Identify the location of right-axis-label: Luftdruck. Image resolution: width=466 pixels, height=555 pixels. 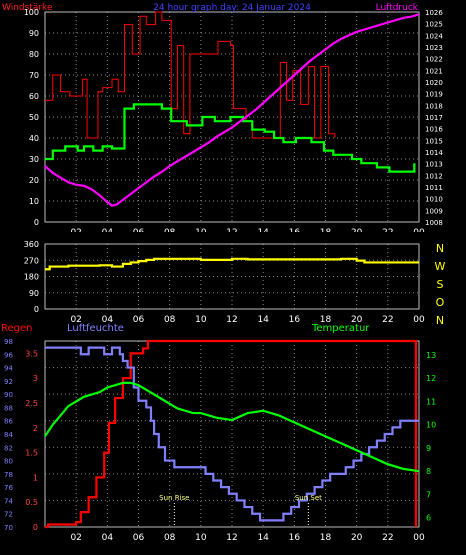
(397, 8).